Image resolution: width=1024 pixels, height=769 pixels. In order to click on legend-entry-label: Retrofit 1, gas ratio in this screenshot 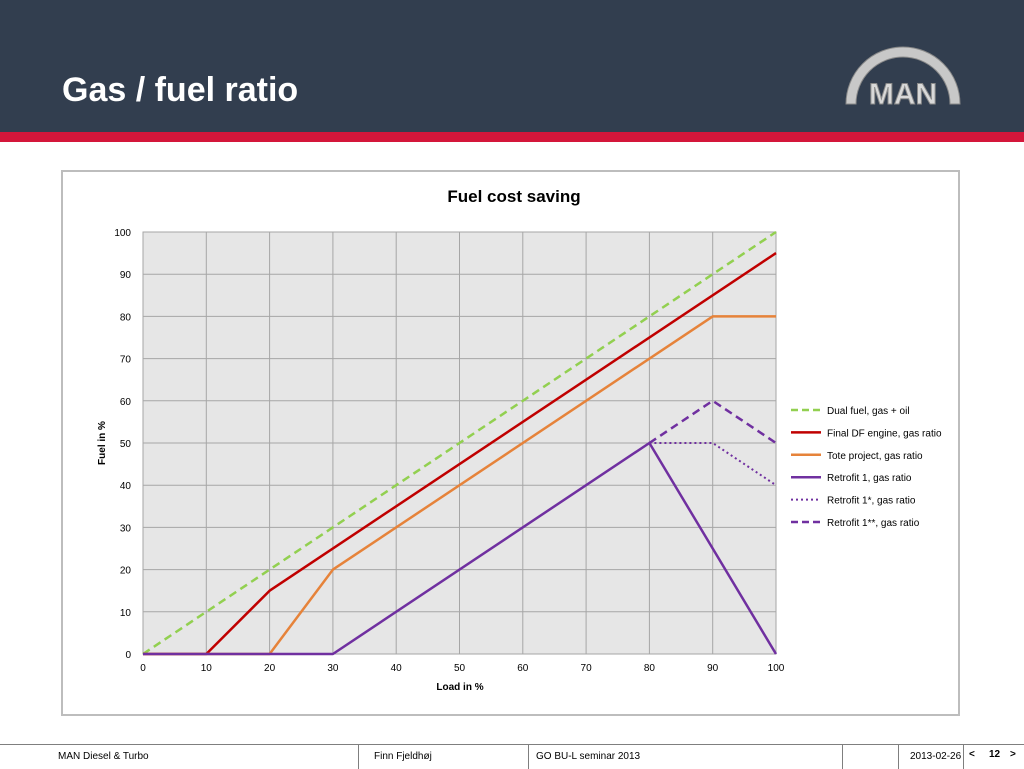, I will do `click(869, 478)`.